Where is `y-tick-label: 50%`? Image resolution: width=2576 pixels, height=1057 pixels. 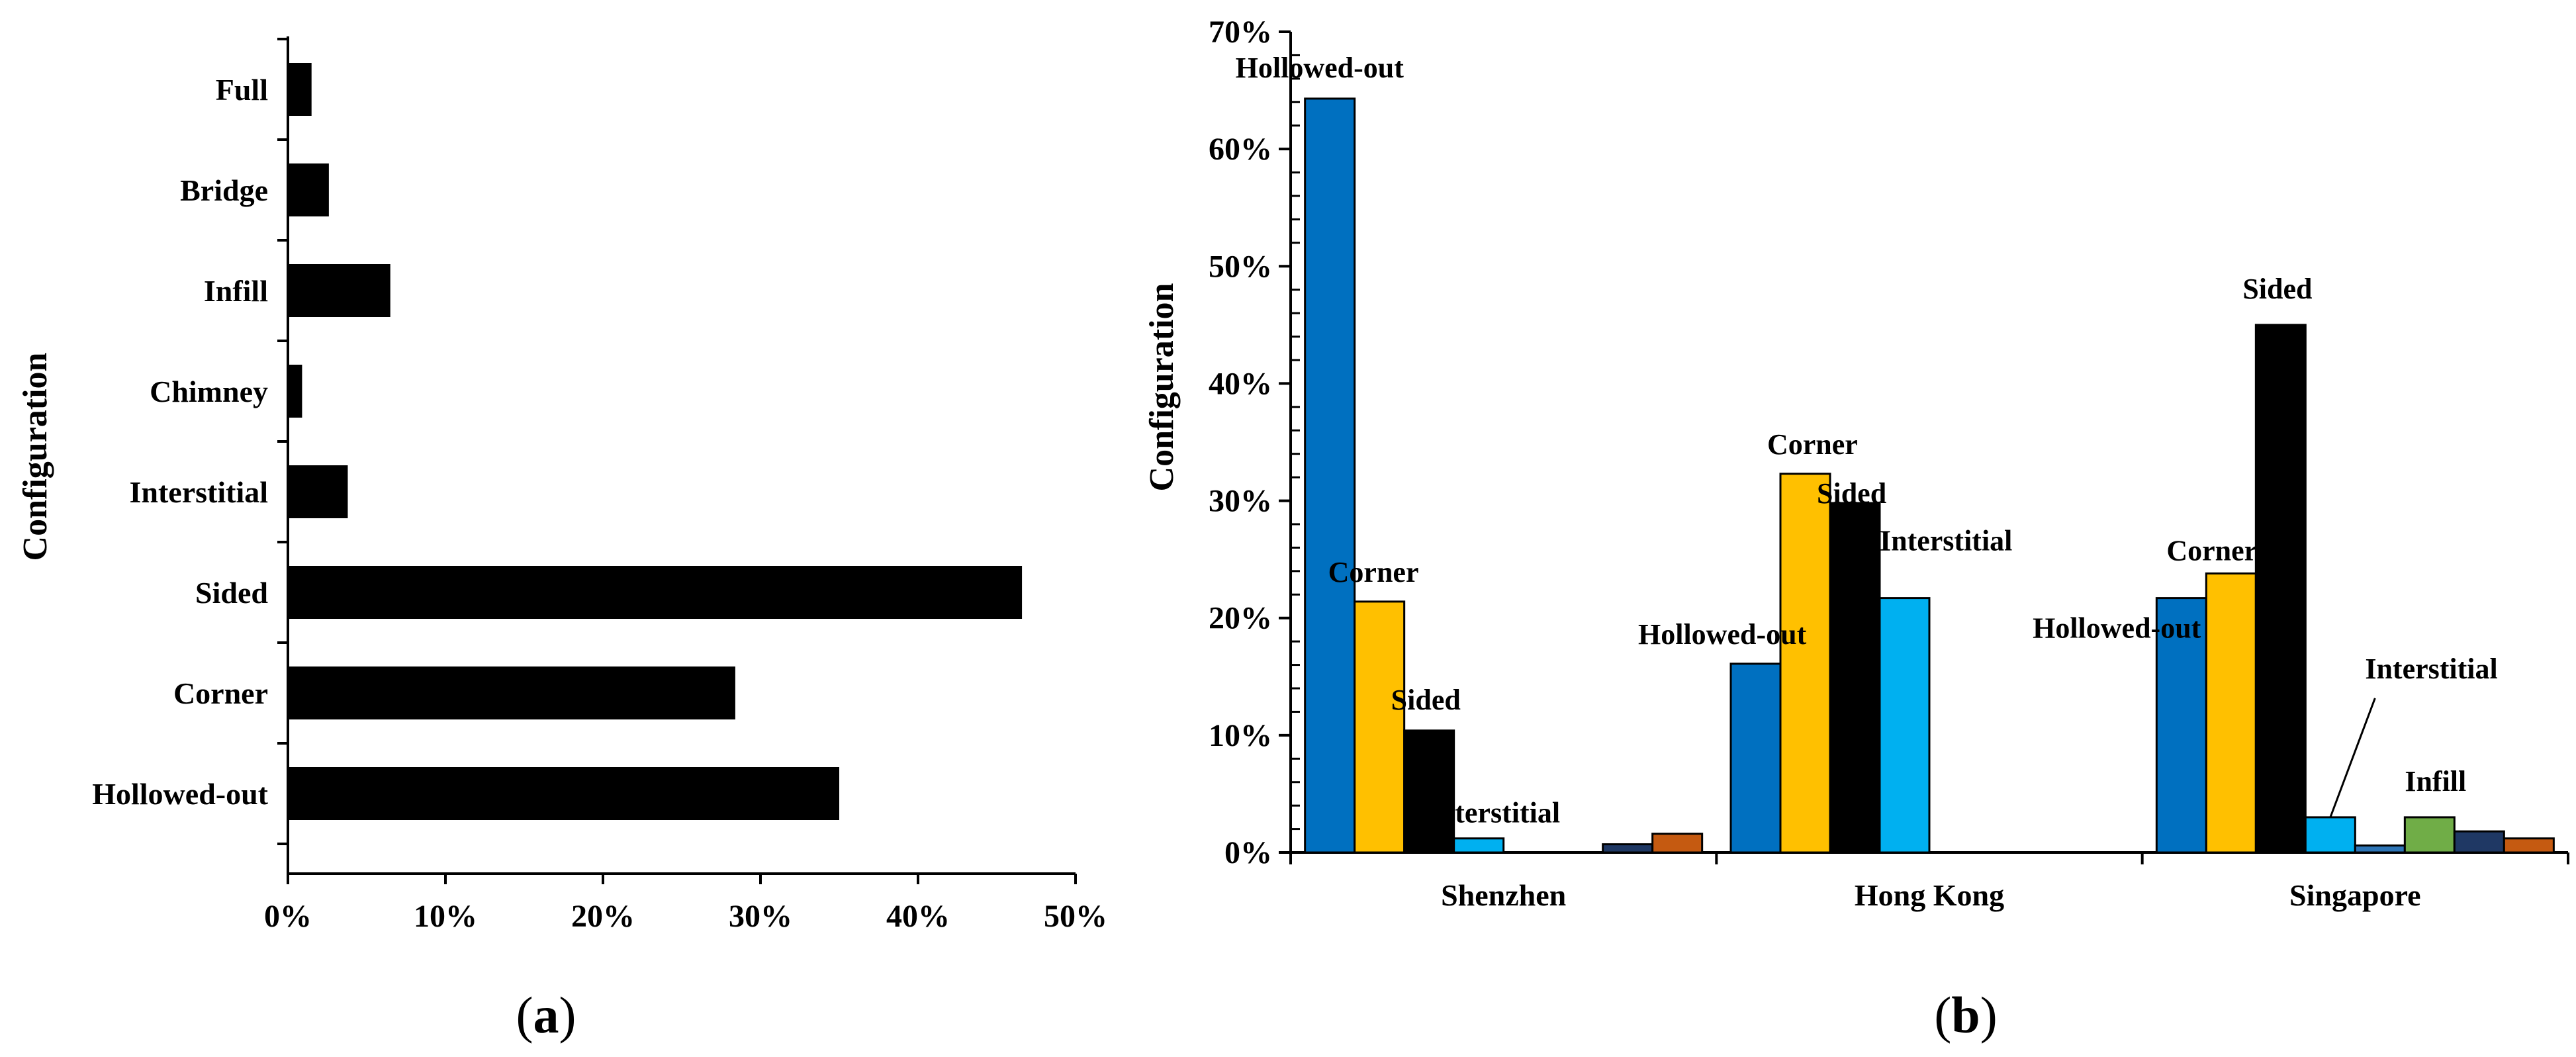
y-tick-label: 50% is located at coordinates (1240, 266).